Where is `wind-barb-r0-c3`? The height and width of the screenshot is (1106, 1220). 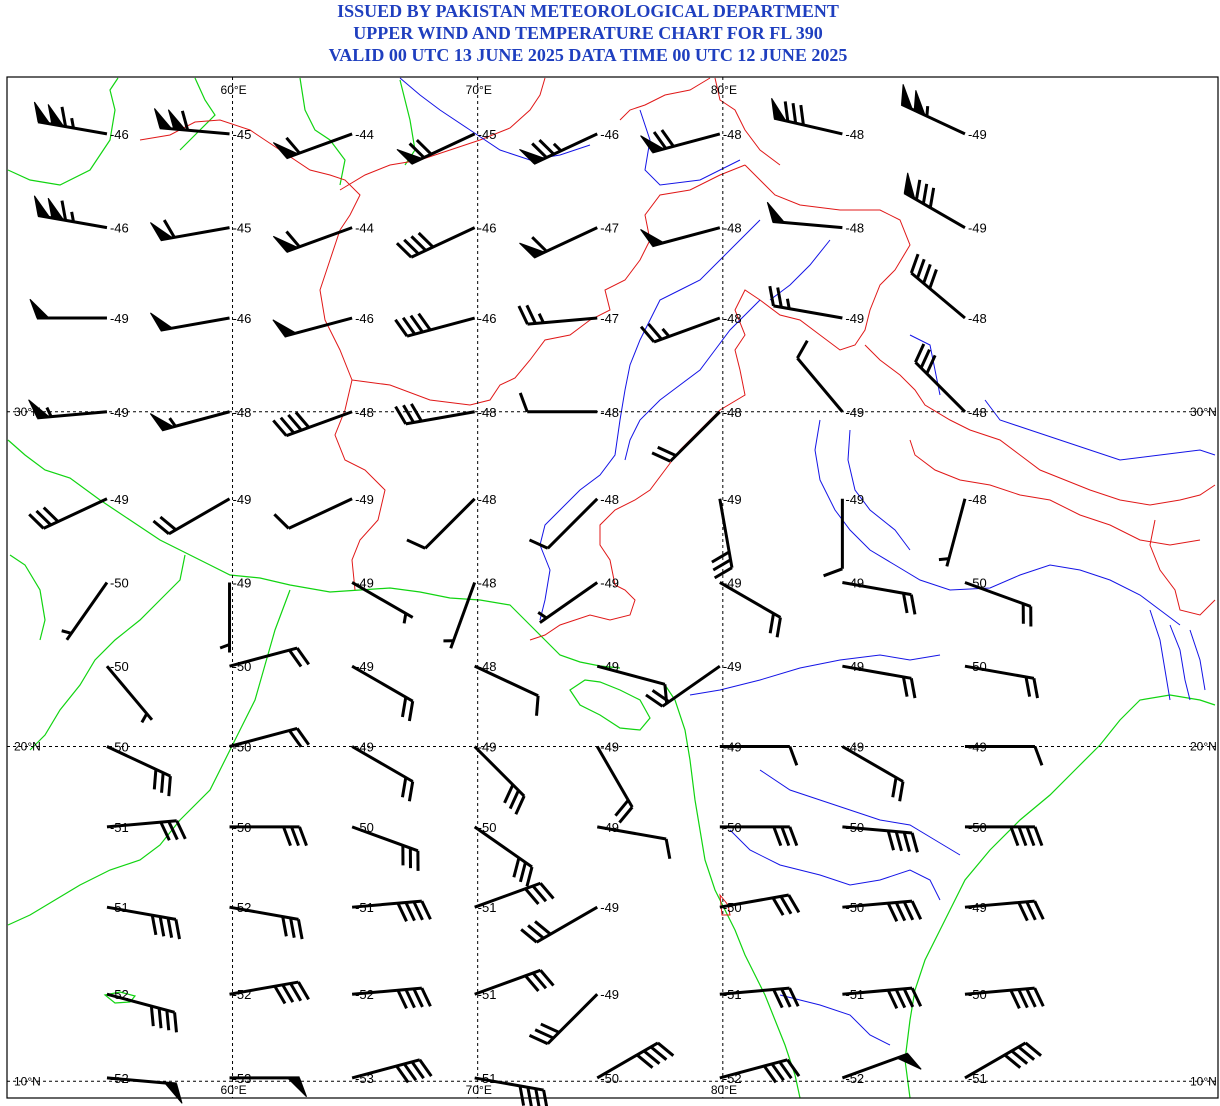
wind-barb-r0-c3 is located at coordinates (436, 148).